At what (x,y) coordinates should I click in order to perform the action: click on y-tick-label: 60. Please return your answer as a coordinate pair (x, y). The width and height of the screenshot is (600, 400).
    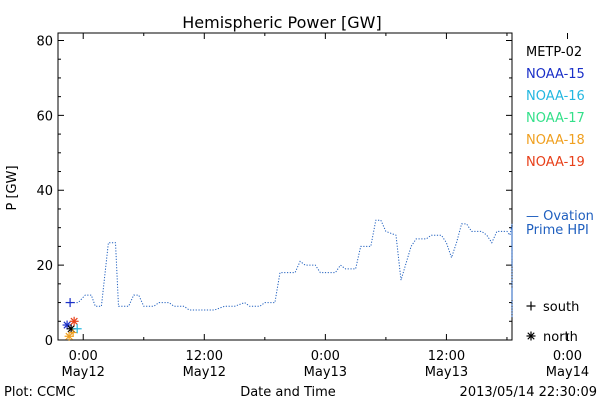
    Looking at the image, I should click on (44, 116).